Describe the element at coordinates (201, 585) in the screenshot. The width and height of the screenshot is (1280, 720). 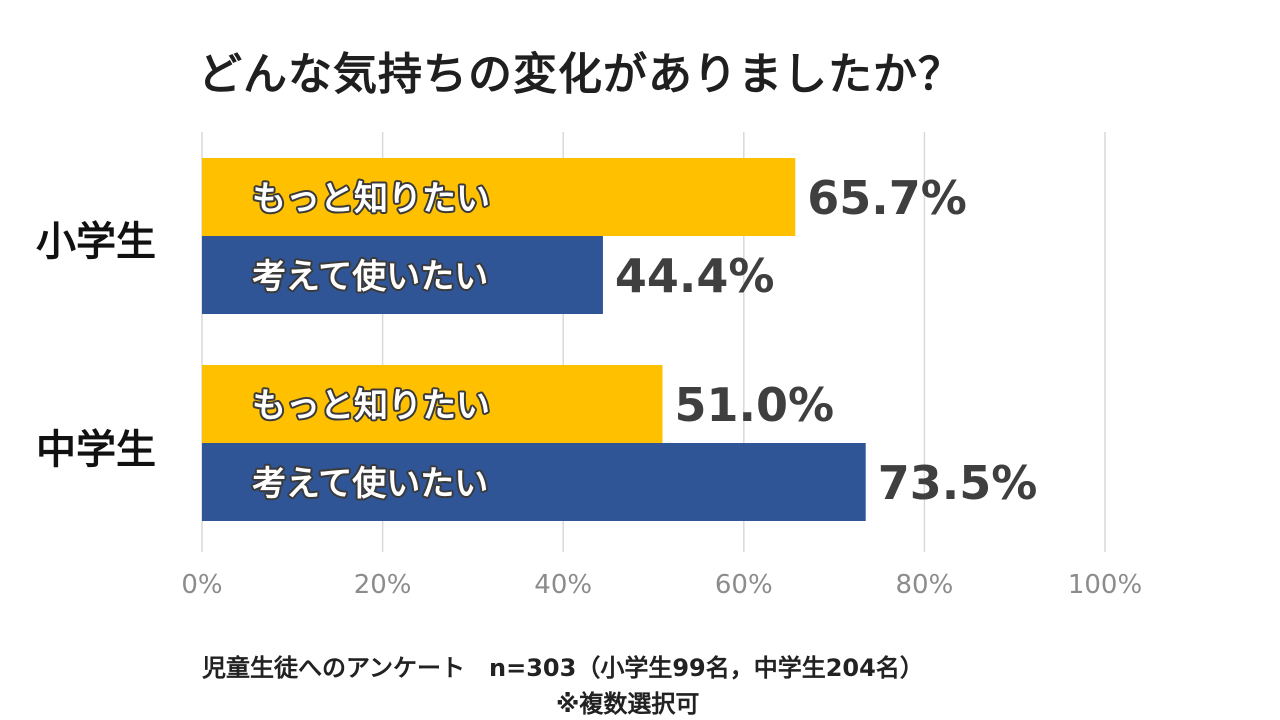
I see `x-tick-label: 0%` at that location.